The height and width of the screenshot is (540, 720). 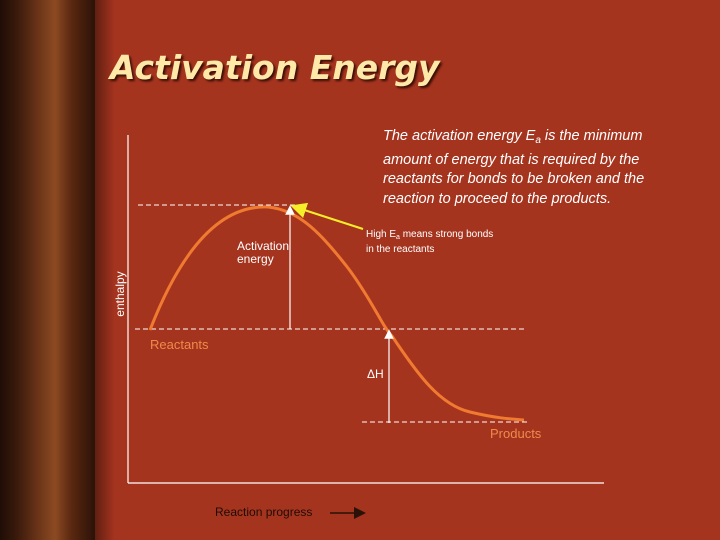 I want to click on page-title: Activation Energy, so click(x=275, y=67).